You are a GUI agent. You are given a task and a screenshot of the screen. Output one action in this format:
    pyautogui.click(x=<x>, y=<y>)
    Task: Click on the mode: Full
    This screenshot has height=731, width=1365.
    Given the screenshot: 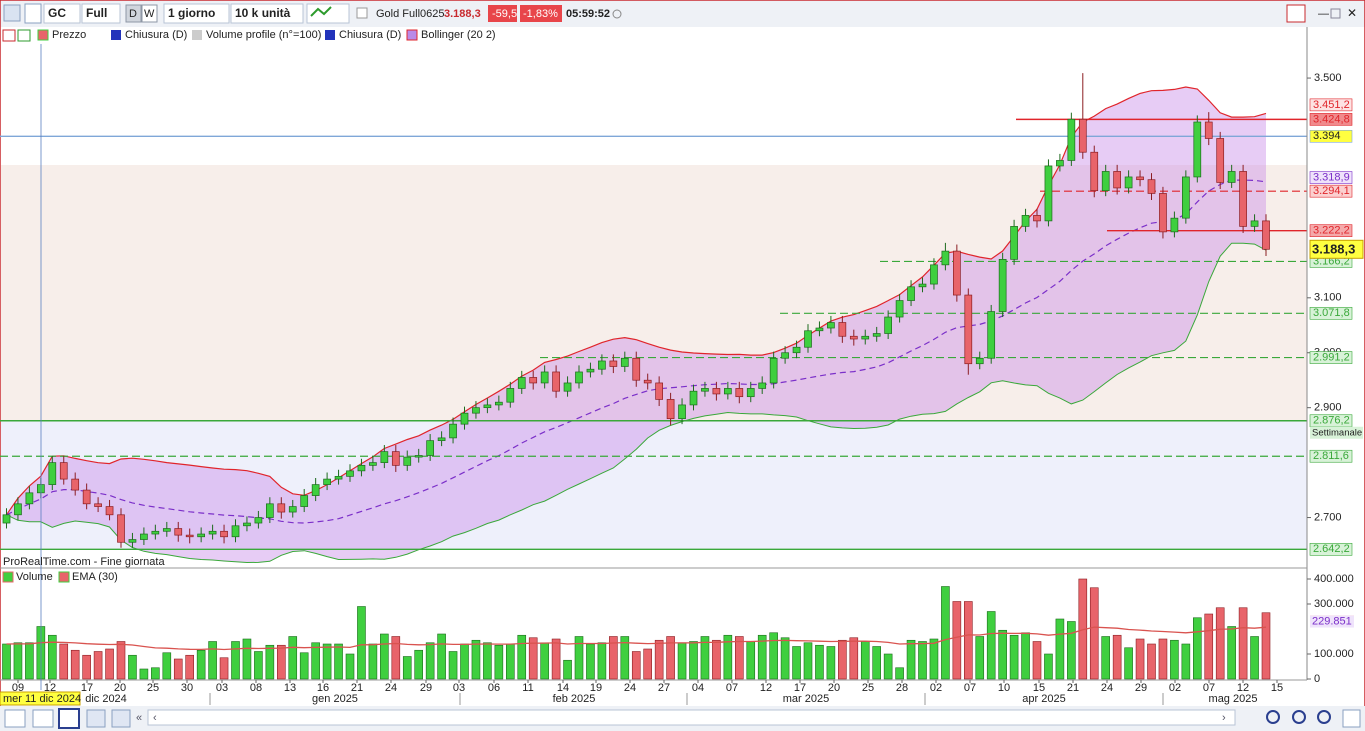 What is the action you would take?
    pyautogui.click(x=96, y=13)
    